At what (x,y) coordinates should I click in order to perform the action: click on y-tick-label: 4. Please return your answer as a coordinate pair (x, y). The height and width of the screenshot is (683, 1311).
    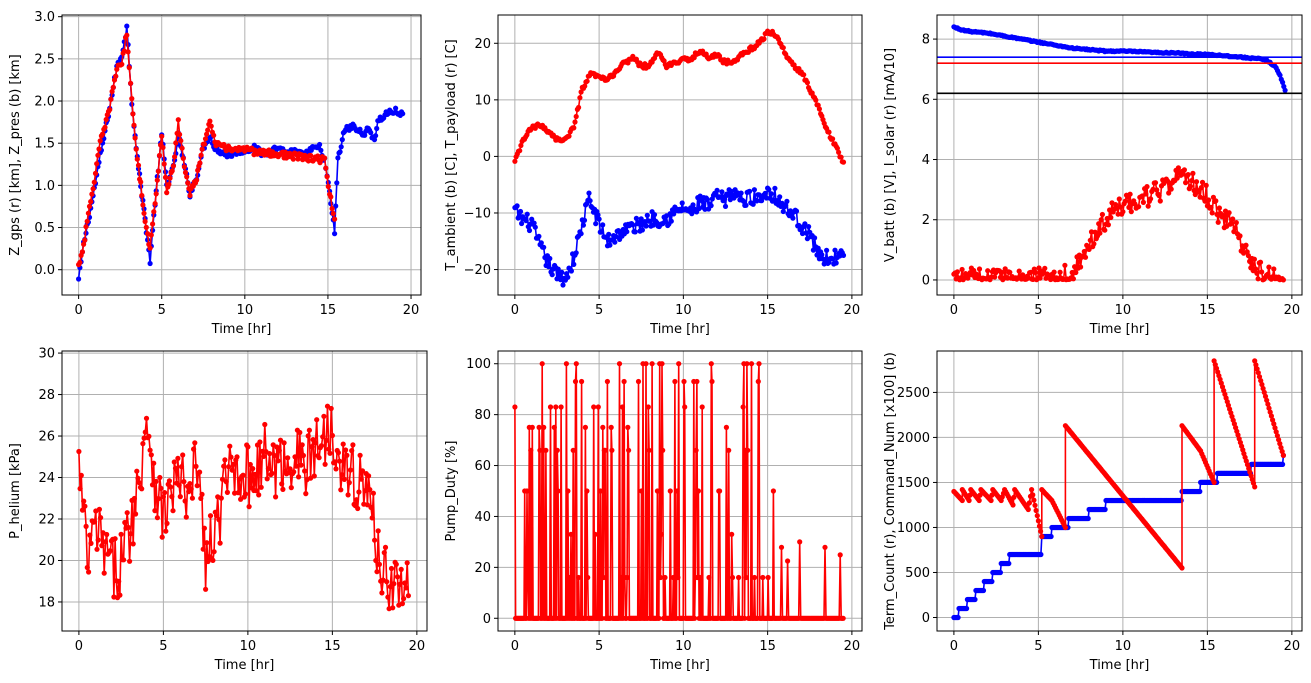
    Looking at the image, I should click on (926, 160).